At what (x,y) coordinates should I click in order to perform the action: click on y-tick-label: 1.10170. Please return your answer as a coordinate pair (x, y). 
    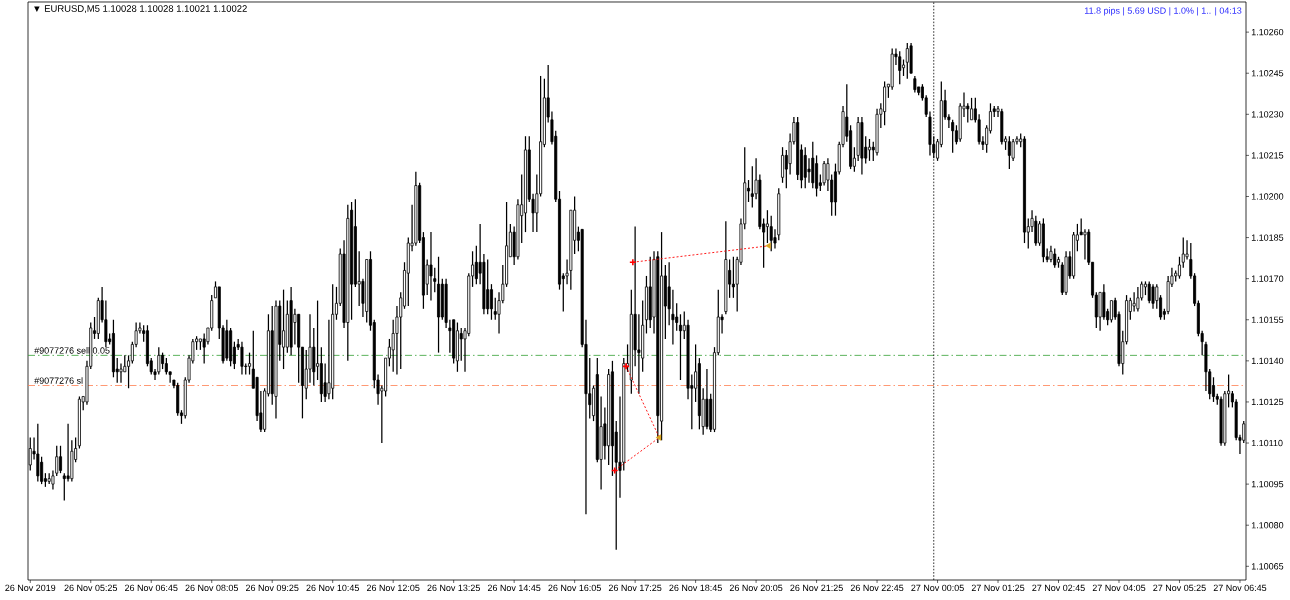
    Looking at the image, I should click on (1267, 278).